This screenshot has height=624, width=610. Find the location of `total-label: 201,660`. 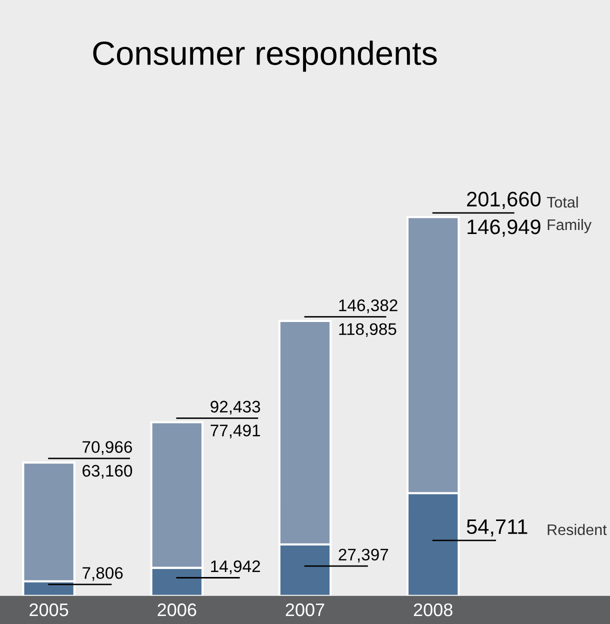

total-label: 201,660 is located at coordinates (504, 201).